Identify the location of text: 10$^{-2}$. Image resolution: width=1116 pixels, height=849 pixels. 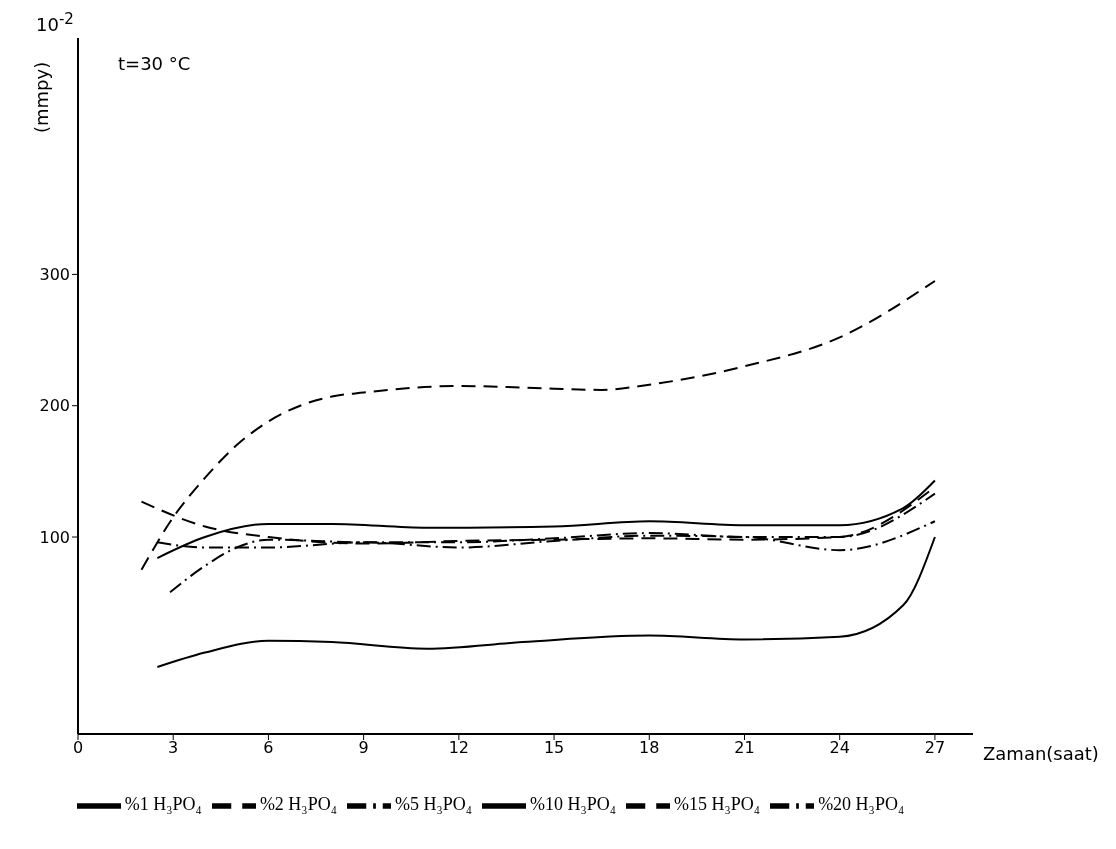
(55, 22).